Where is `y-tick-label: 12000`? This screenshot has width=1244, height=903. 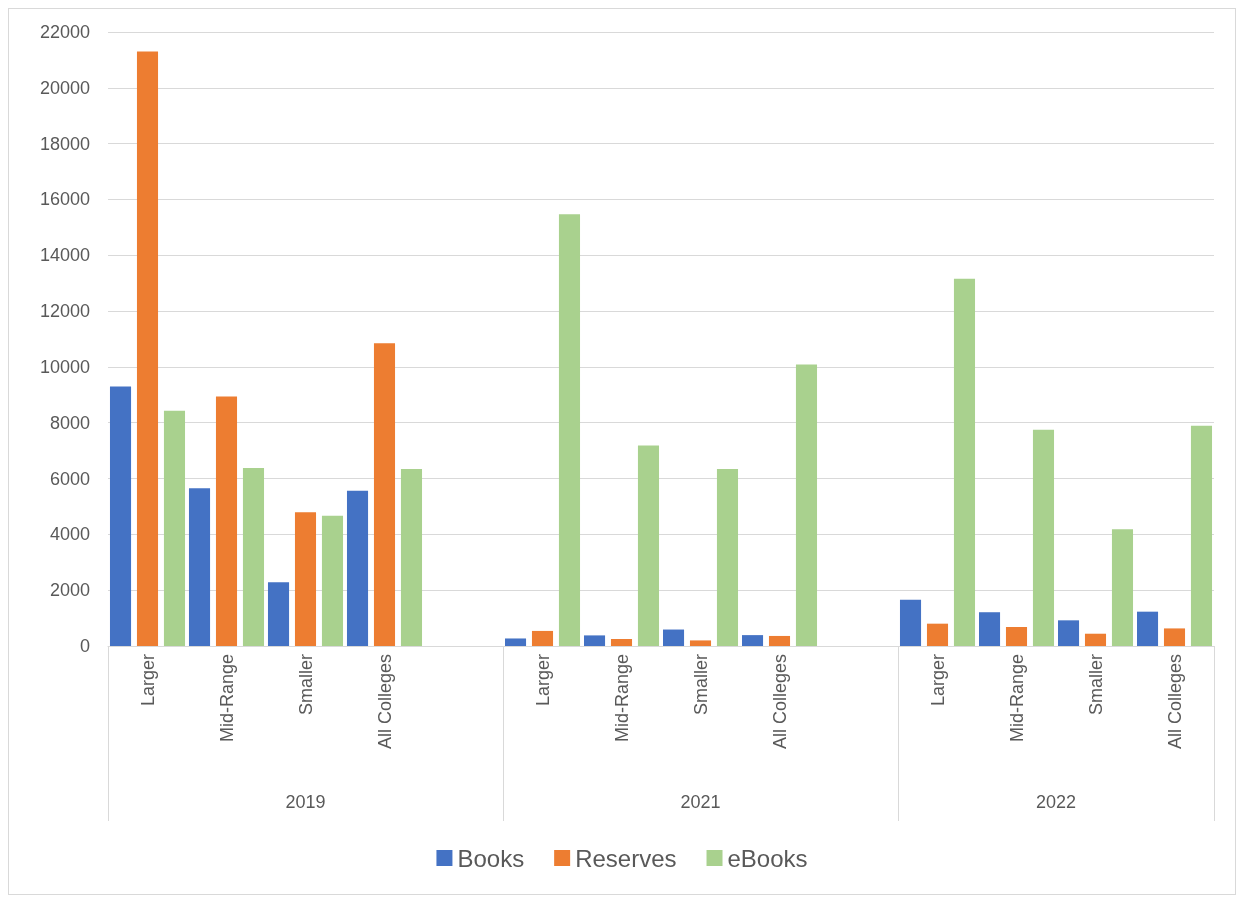
y-tick-label: 12000 is located at coordinates (64, 311).